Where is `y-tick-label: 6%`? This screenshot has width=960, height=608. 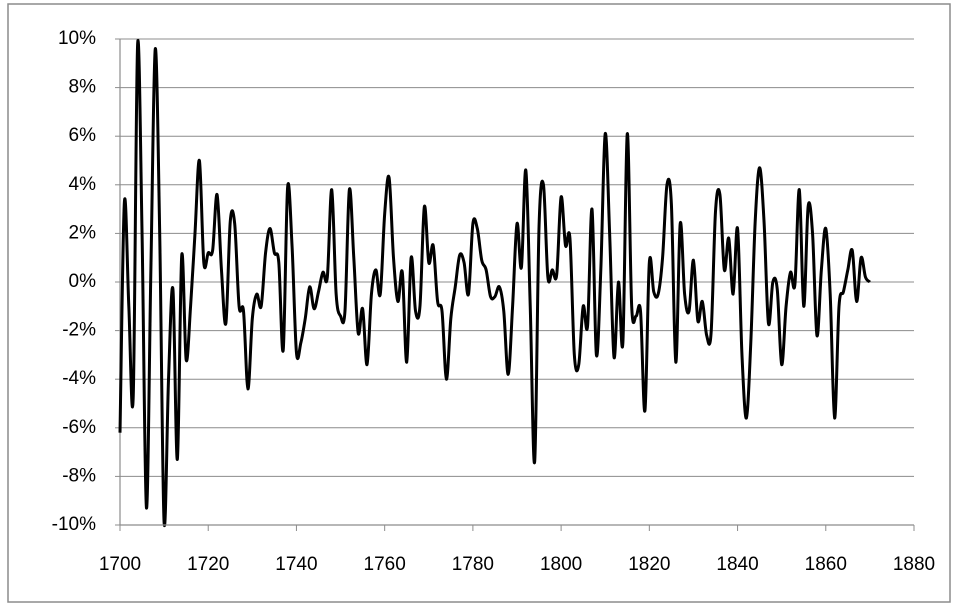 y-tick-label: 6% is located at coordinates (83, 135).